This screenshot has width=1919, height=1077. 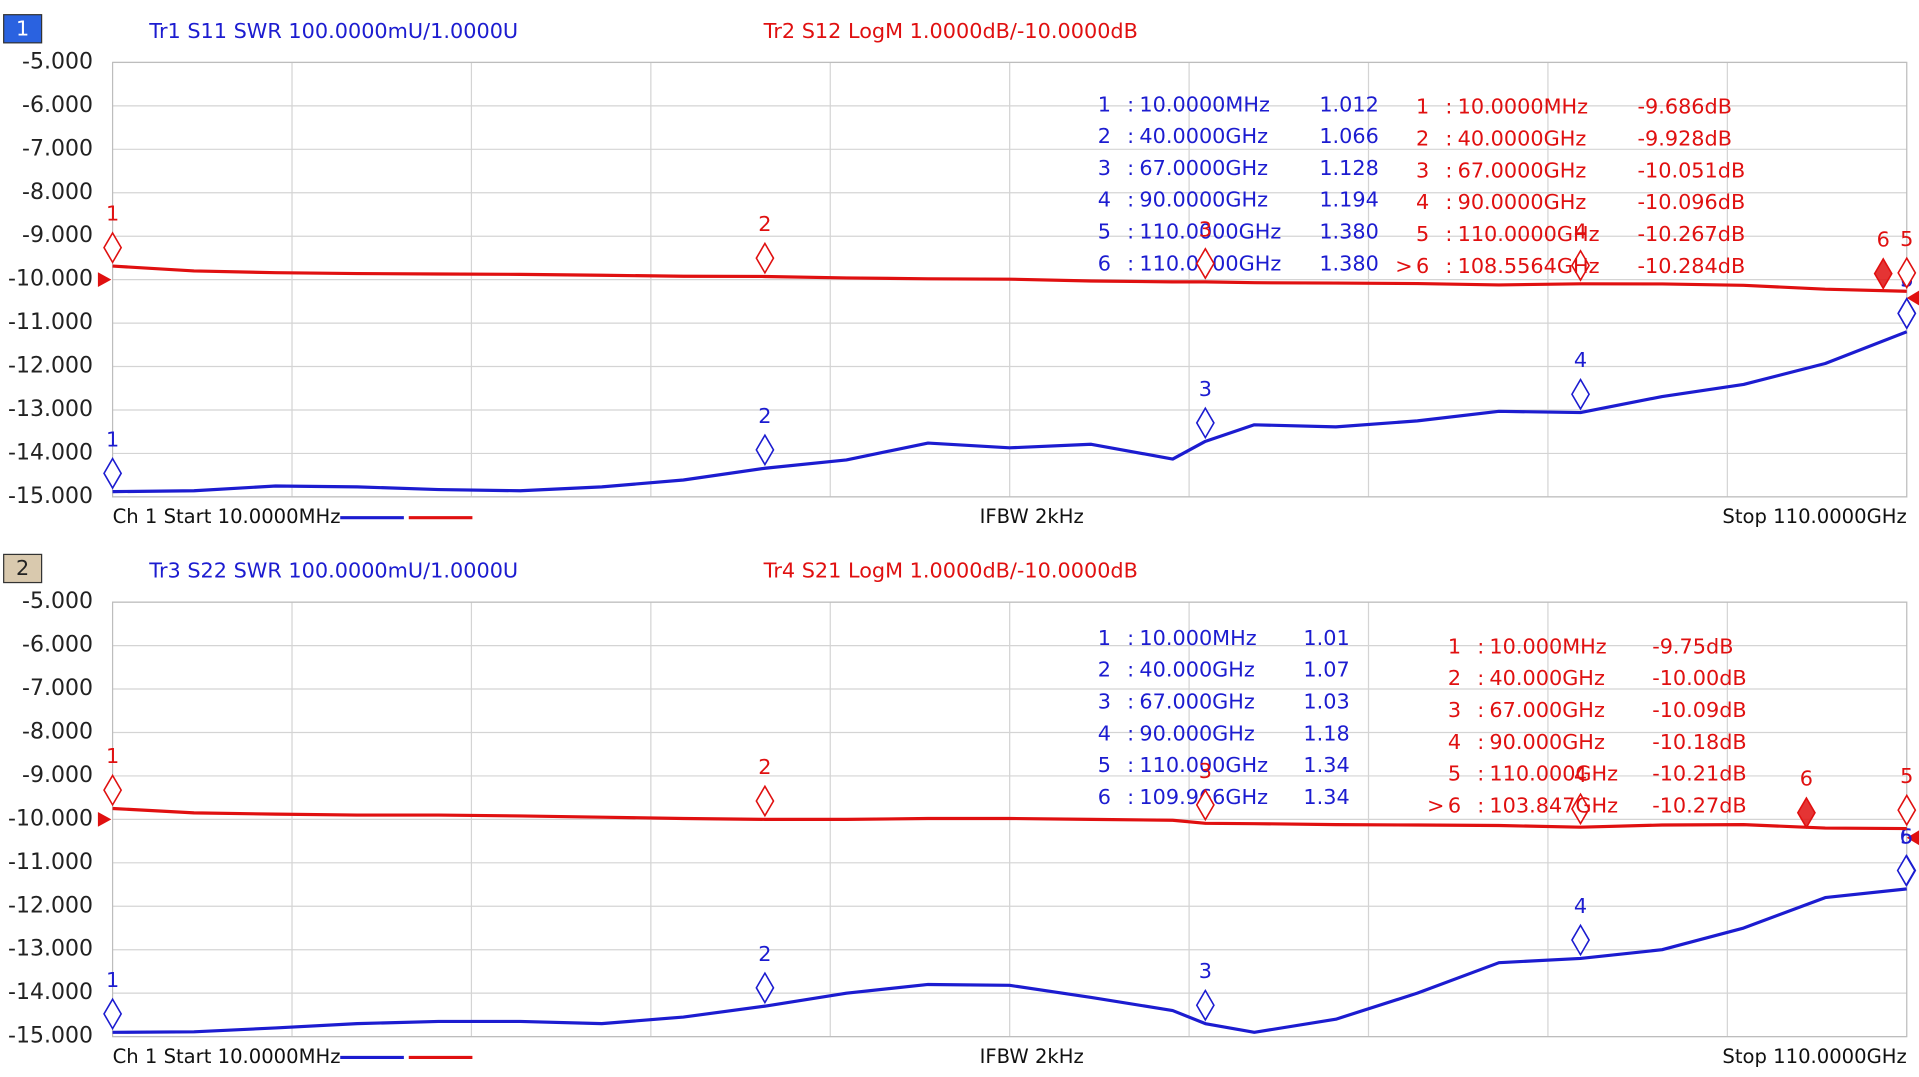 What do you see at coordinates (1523, 107) in the screenshot?
I see `readout-frequency: 10.0000MHz` at bounding box center [1523, 107].